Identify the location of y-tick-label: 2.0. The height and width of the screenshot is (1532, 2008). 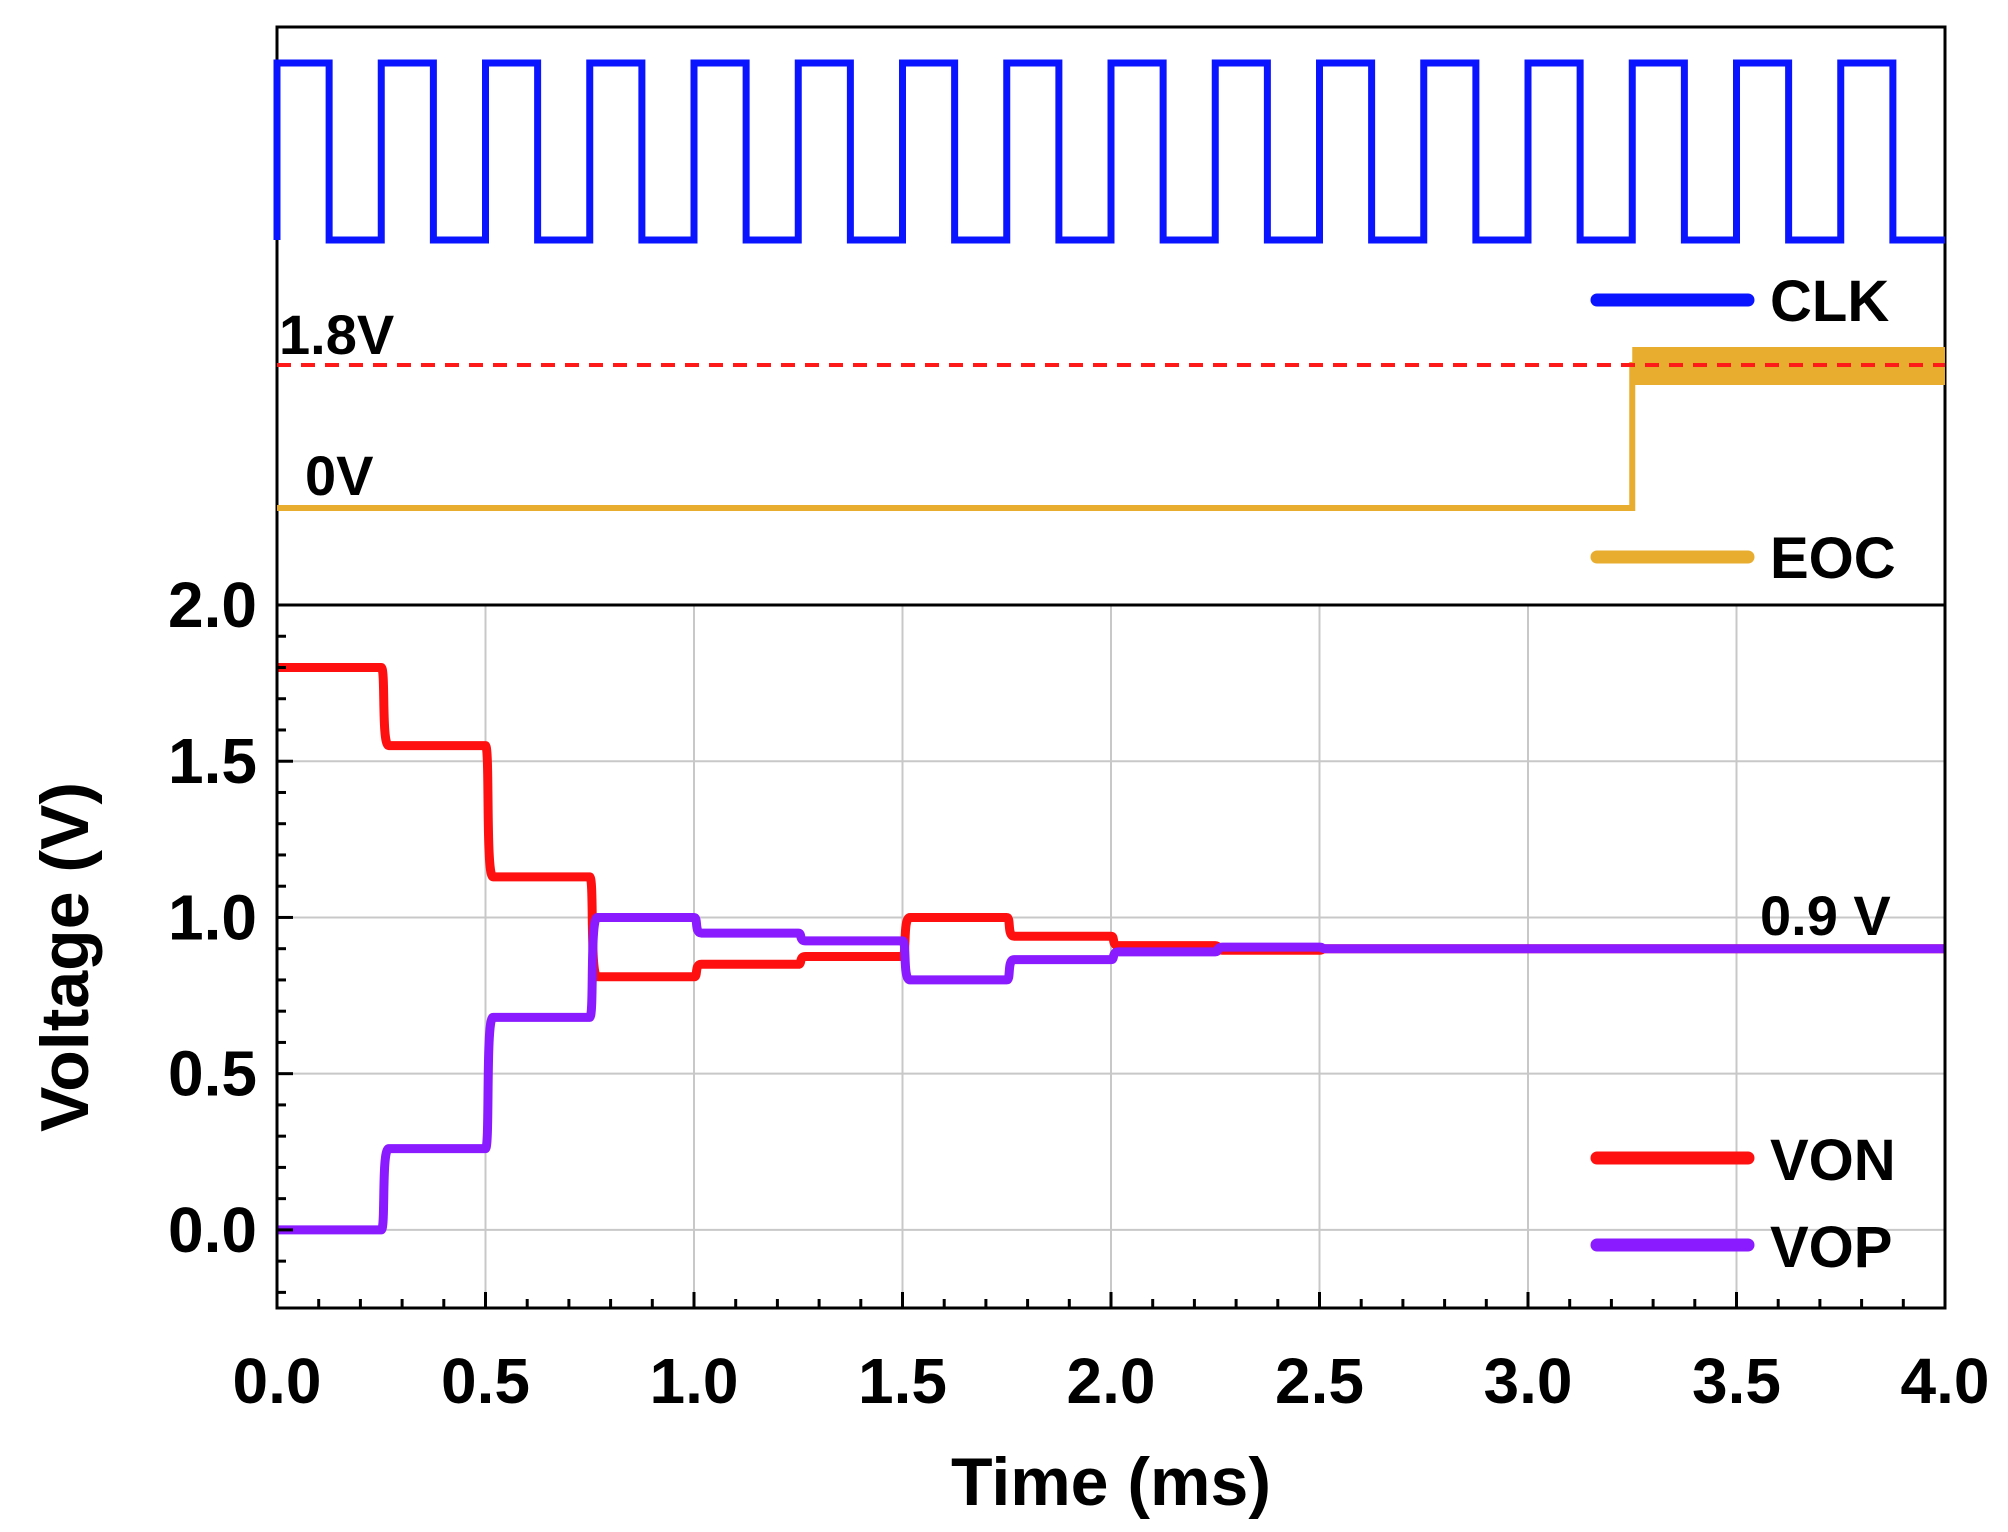
(212, 605).